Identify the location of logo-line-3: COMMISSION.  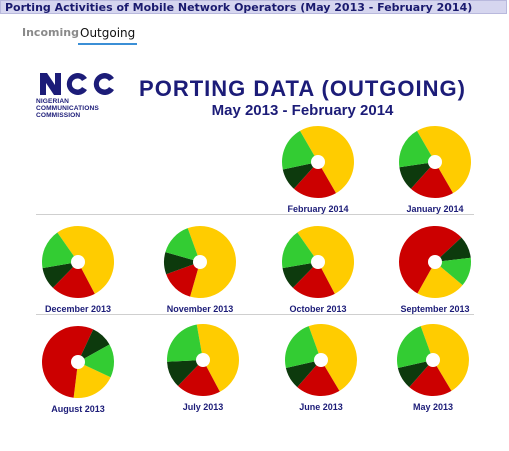
(58, 115).